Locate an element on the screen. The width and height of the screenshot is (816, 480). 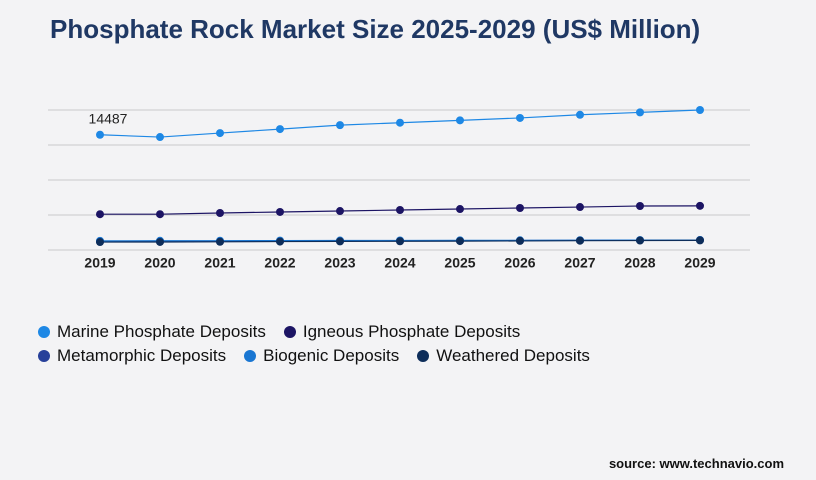
x-tick-label: 2026 is located at coordinates (519, 263).